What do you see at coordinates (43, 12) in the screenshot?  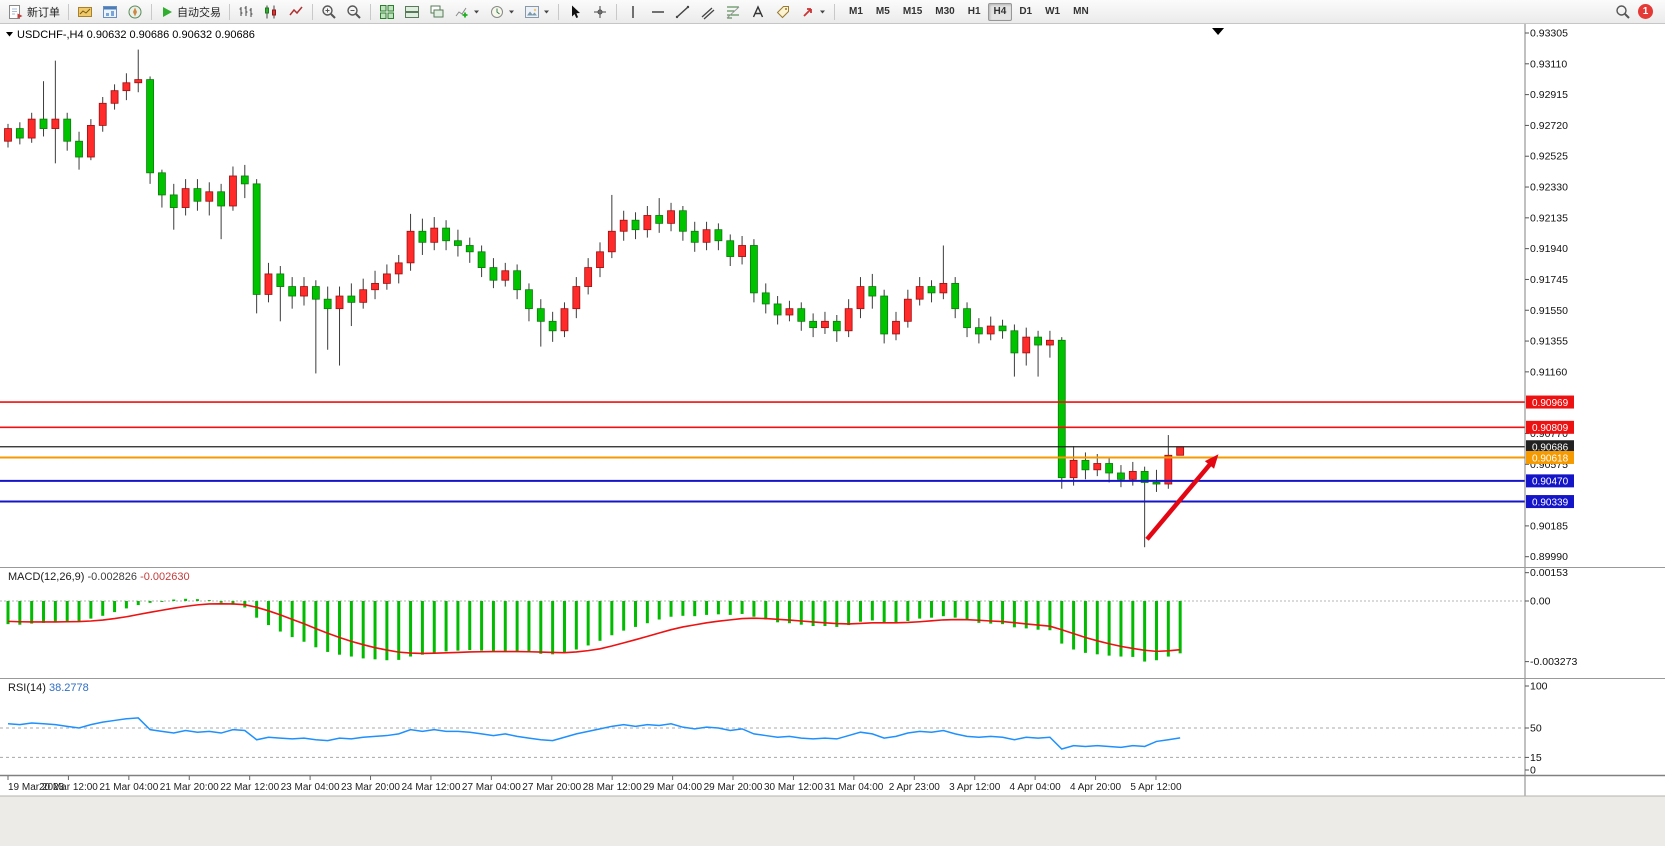 I see `new-order-label: 新订单` at bounding box center [43, 12].